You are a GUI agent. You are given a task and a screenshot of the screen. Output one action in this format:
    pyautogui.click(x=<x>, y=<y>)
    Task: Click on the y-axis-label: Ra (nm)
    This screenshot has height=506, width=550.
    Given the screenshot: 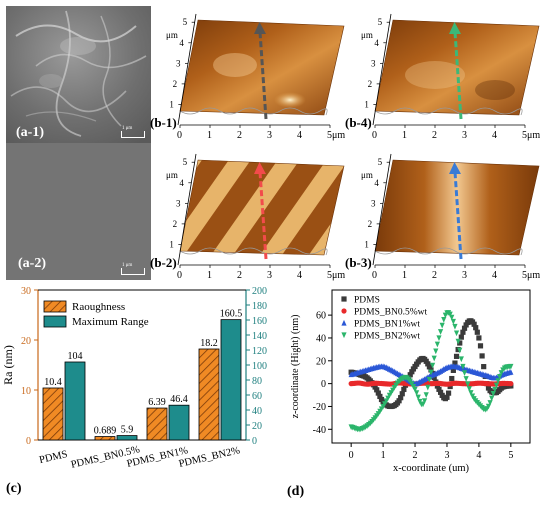 What is the action you would take?
    pyautogui.click(x=8, y=365)
    